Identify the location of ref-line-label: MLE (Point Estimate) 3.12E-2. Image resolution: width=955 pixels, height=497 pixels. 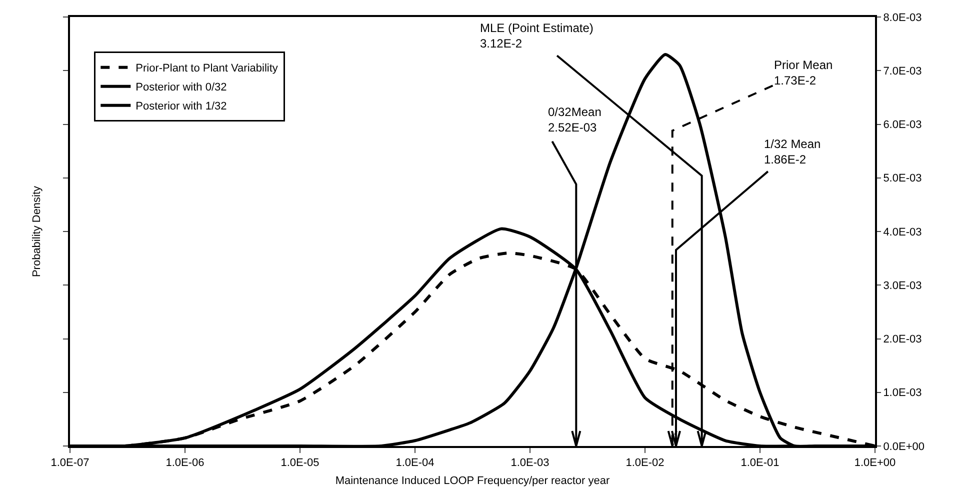
(537, 36).